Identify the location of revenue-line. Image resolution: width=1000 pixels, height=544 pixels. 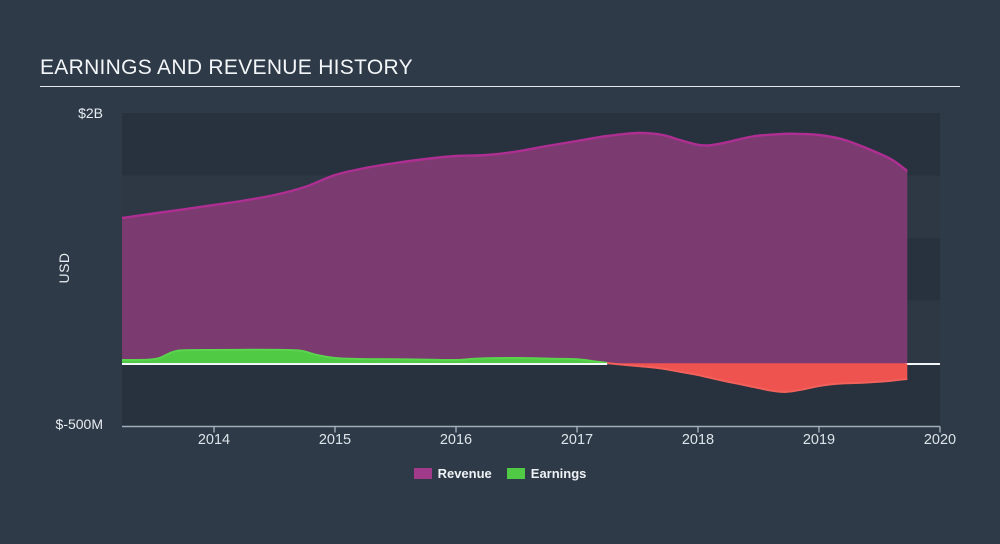
(515, 175).